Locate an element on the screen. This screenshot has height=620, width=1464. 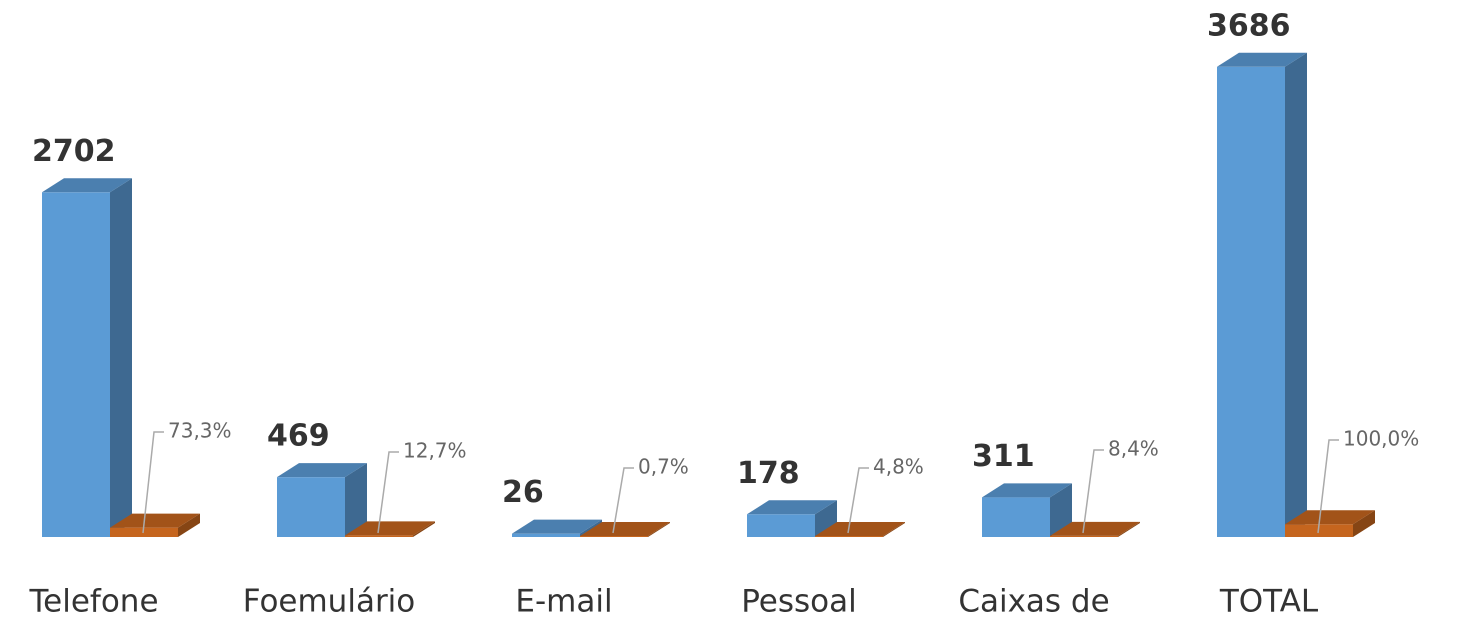
data-label: 3686 is located at coordinates (1249, 25).